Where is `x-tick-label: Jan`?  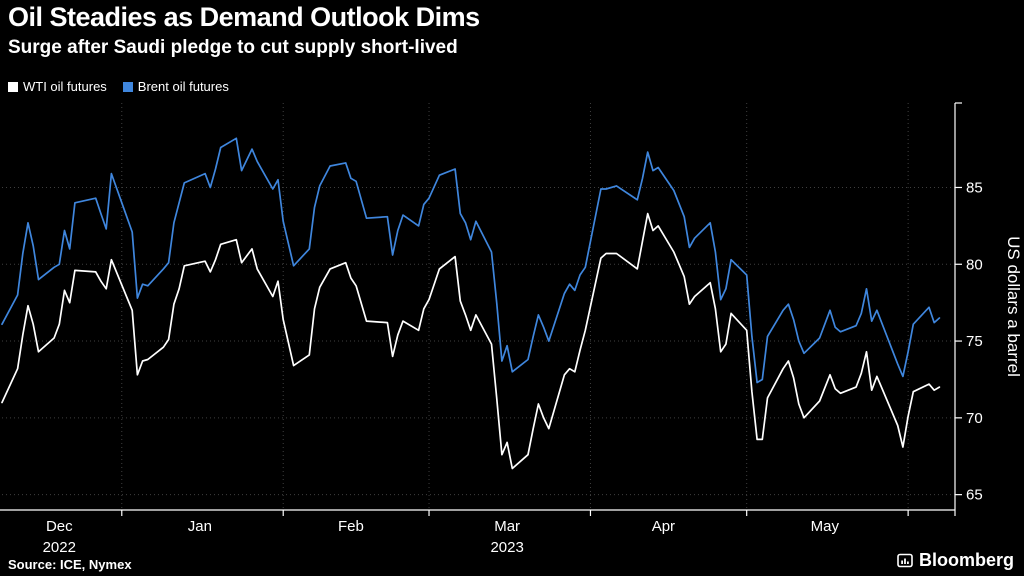 x-tick-label: Jan is located at coordinates (200, 526).